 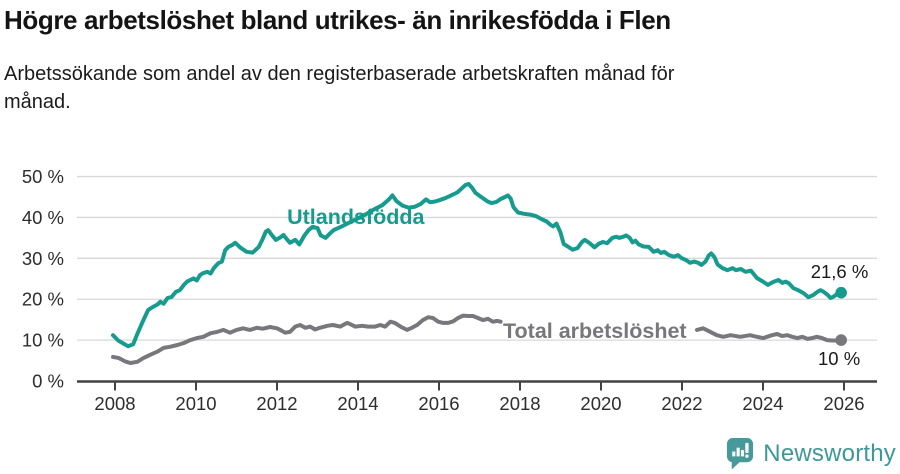 What do you see at coordinates (43, 299) in the screenshot?
I see `y-axis-label: 20 %` at bounding box center [43, 299].